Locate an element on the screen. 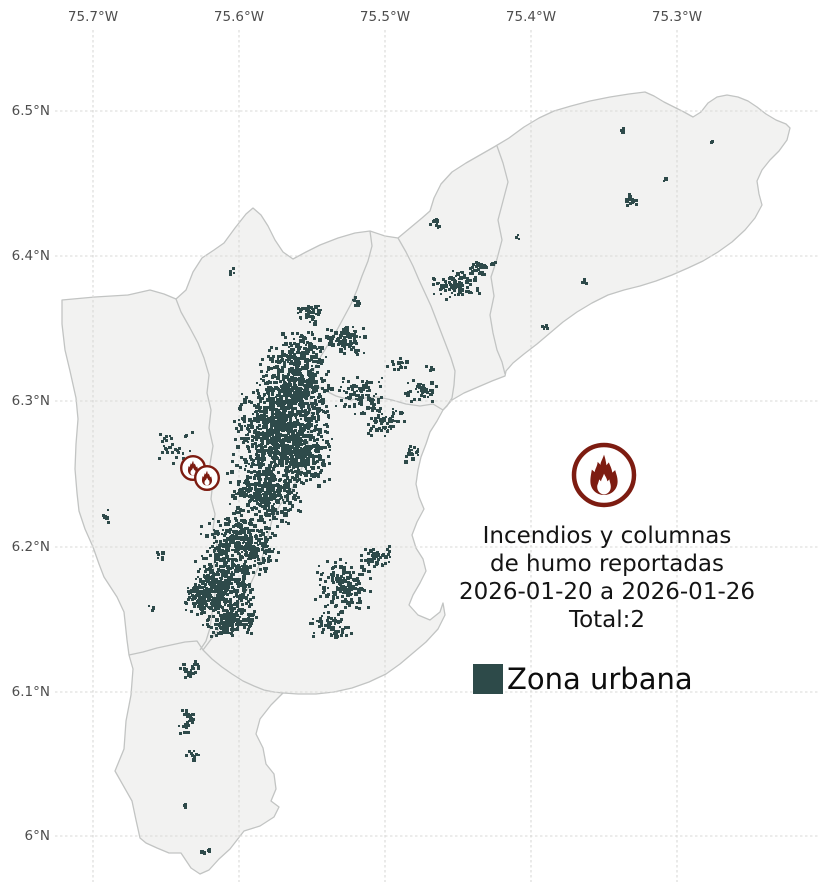 Image resolution: width=818 pixels, height=887 pixels. annotation-line: Total:2 is located at coordinates (607, 620).